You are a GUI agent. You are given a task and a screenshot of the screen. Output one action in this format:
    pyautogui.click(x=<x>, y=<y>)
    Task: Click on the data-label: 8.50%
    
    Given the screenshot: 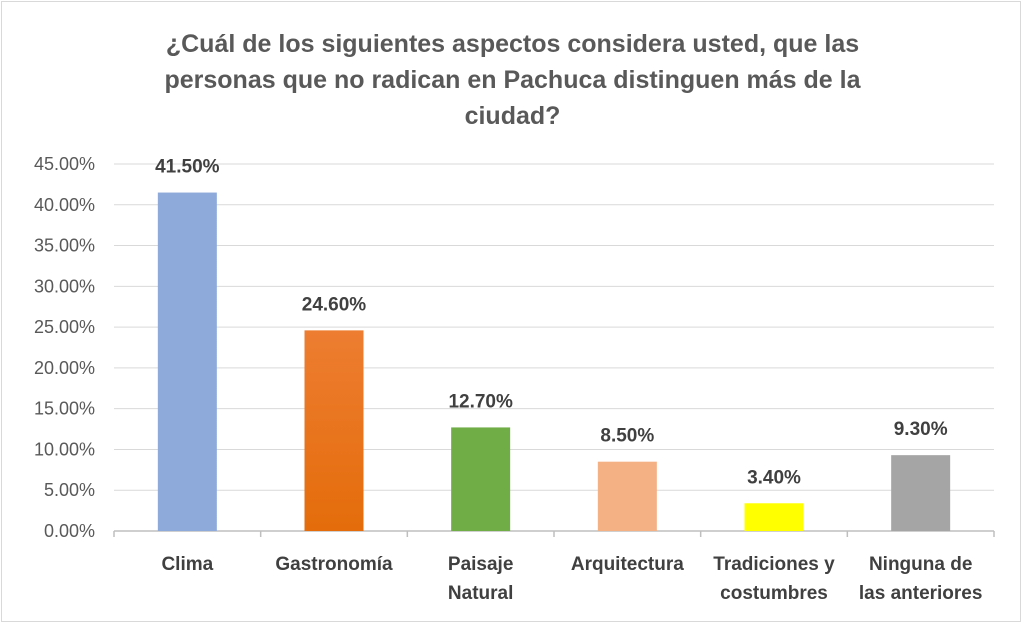 What is the action you would take?
    pyautogui.click(x=627, y=436)
    